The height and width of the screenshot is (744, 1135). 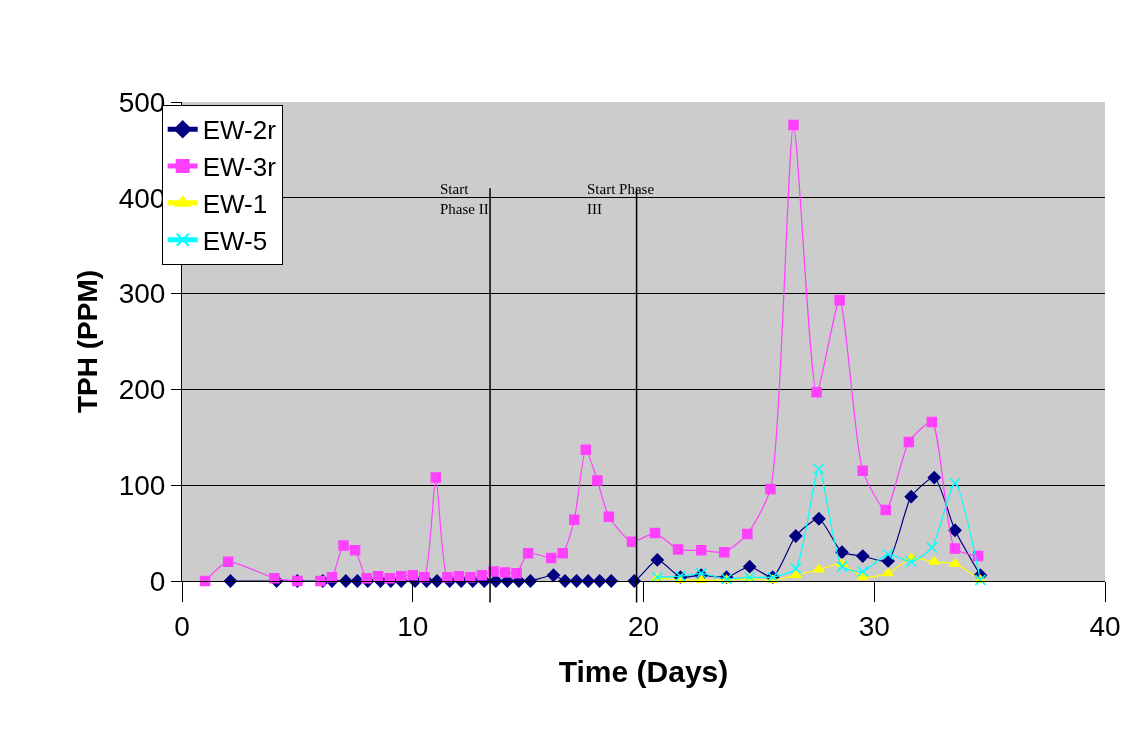 What do you see at coordinates (142, 294) in the screenshot?
I see `y-tick-label: 300` at bounding box center [142, 294].